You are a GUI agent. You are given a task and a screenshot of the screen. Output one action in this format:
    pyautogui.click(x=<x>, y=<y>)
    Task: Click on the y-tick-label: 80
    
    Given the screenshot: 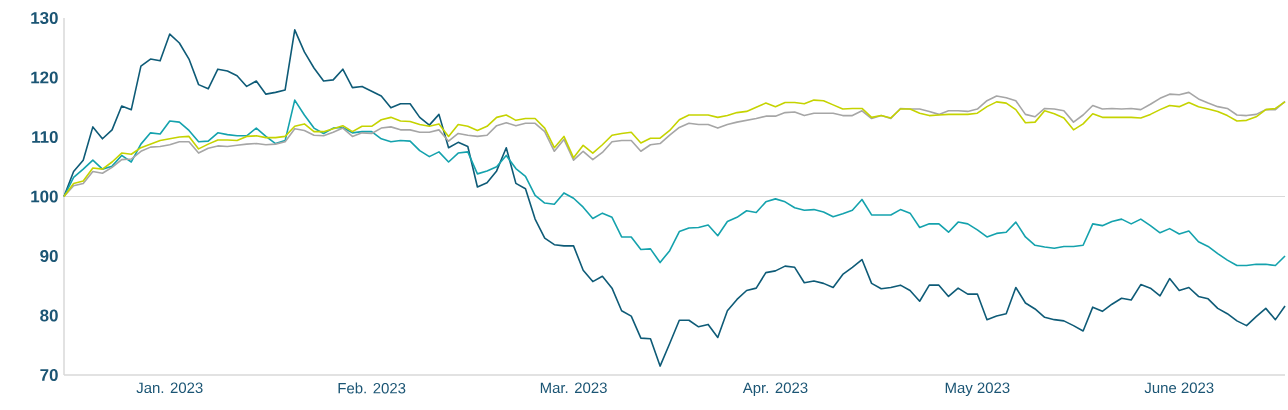 What is the action you would take?
    pyautogui.click(x=49, y=315)
    